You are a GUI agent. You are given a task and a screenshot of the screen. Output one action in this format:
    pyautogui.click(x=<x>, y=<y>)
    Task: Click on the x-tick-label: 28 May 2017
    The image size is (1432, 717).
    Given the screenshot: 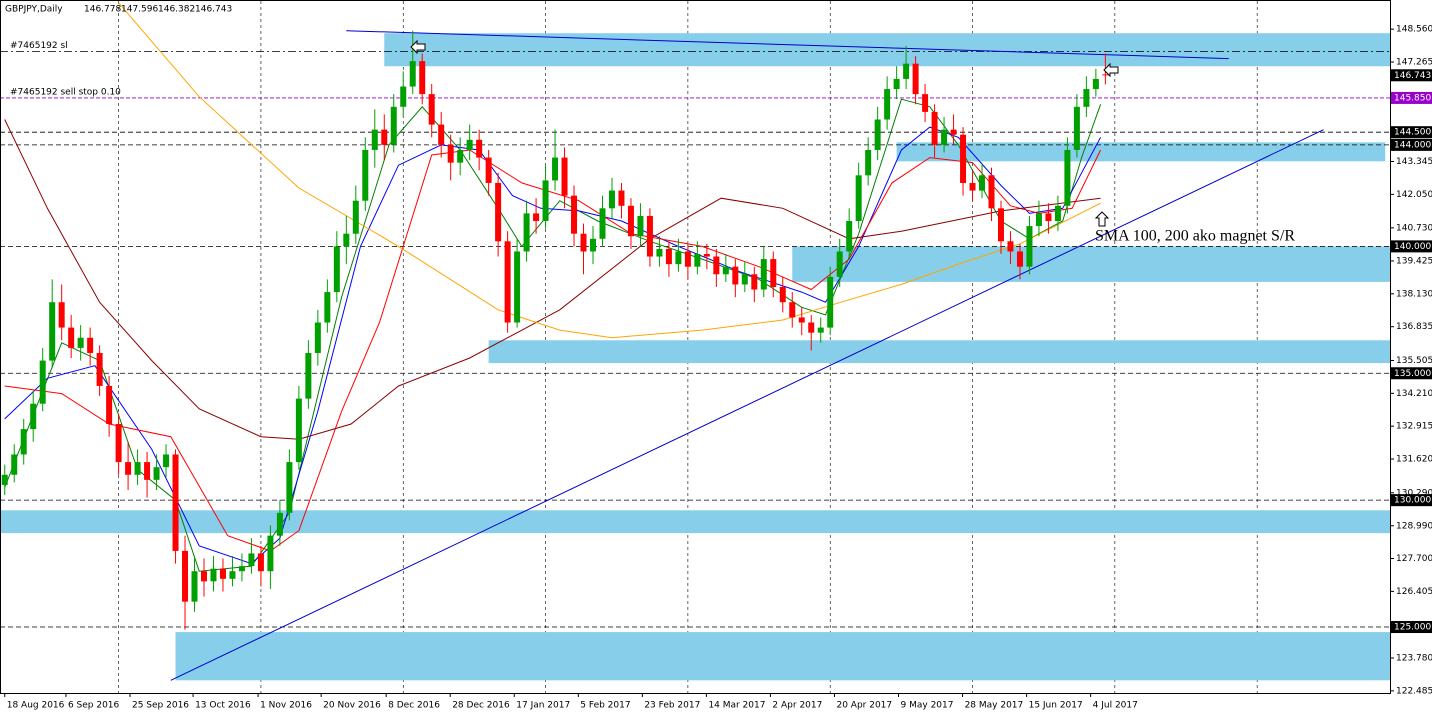 What is the action you would take?
    pyautogui.click(x=994, y=706)
    